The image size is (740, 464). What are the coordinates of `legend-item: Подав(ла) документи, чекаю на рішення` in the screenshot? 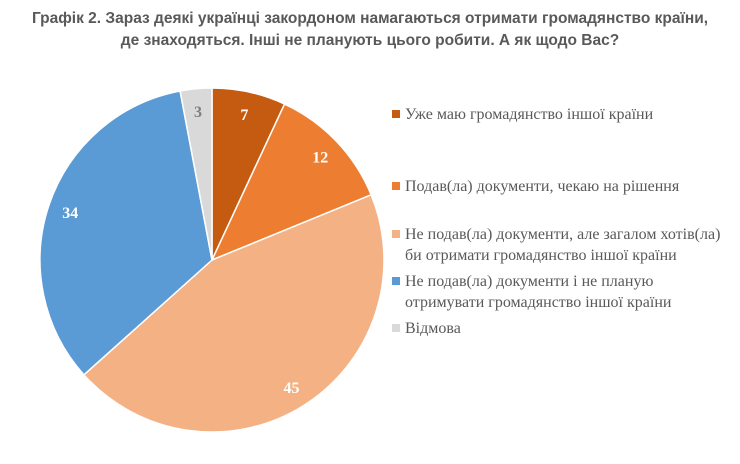 It's located at (562, 186).